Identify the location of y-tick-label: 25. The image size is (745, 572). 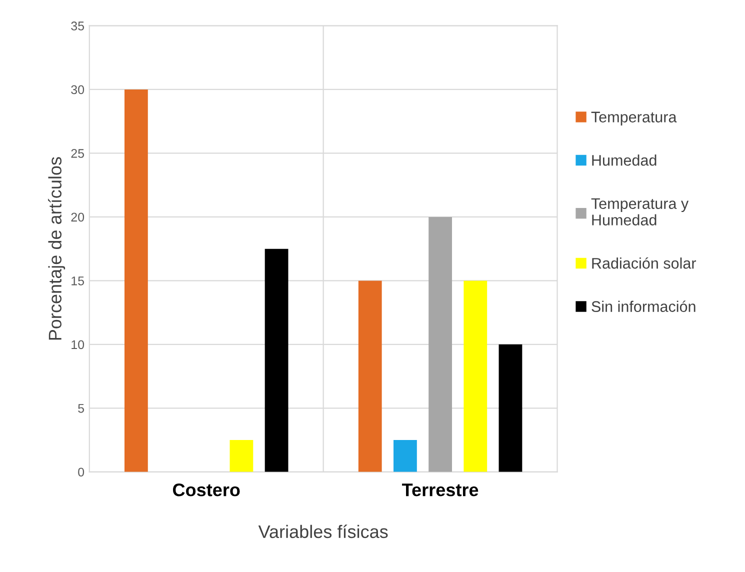
(77, 153).